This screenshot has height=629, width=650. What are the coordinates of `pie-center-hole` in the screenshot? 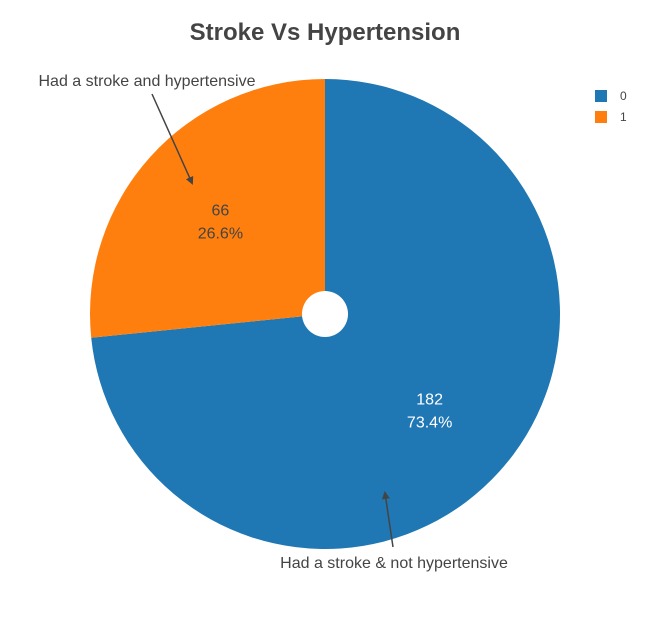 It's located at (325, 314).